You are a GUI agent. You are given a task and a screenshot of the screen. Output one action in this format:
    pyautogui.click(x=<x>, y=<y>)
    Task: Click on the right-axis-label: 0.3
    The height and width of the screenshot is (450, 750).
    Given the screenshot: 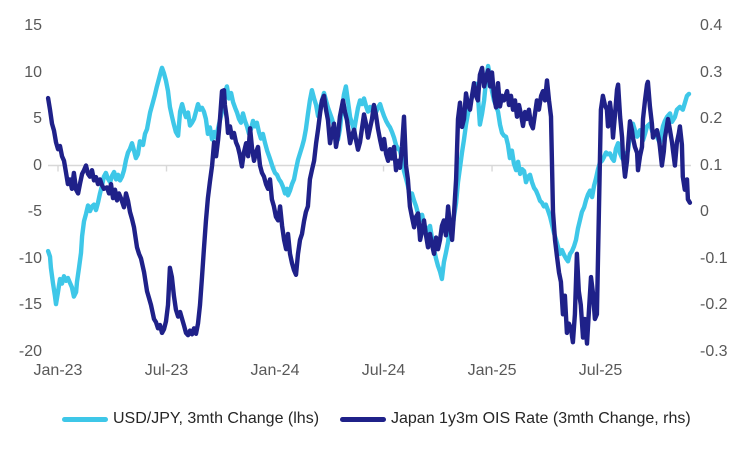 What is the action you would take?
    pyautogui.click(x=711, y=72)
    